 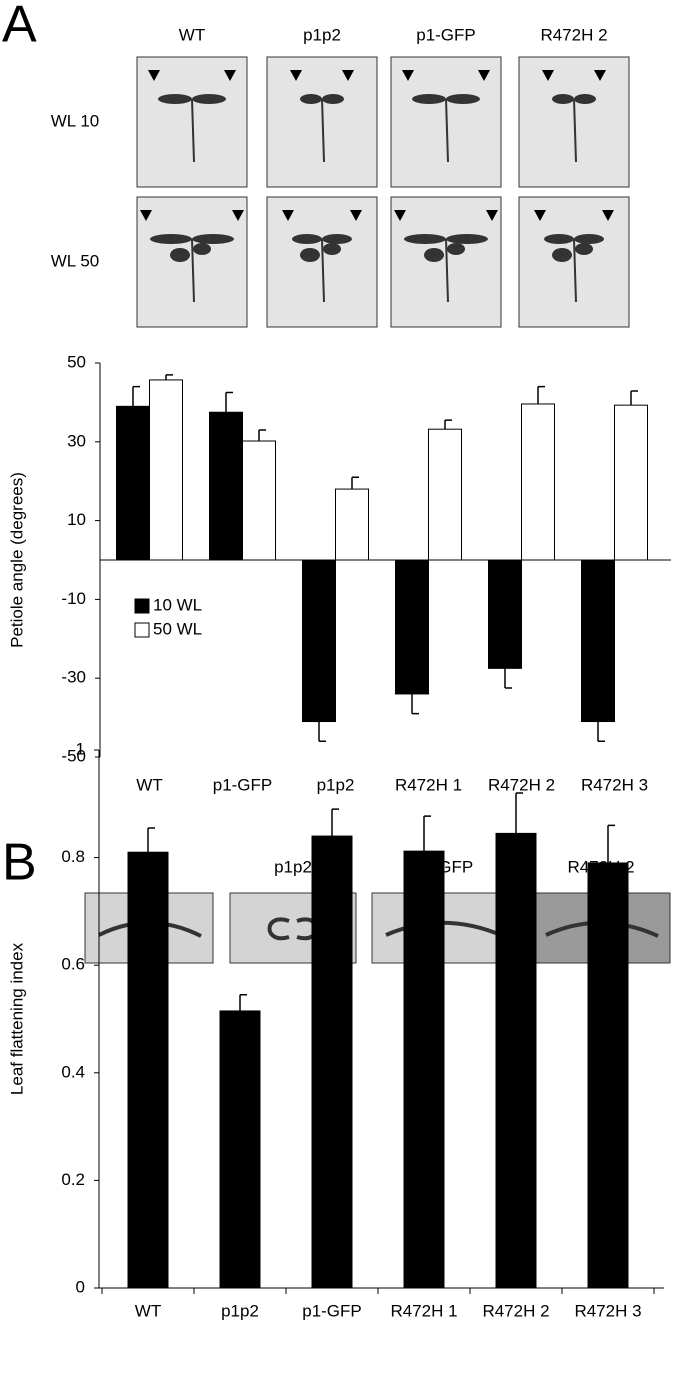 I want to click on y-tick-label: 50, so click(x=76, y=361).